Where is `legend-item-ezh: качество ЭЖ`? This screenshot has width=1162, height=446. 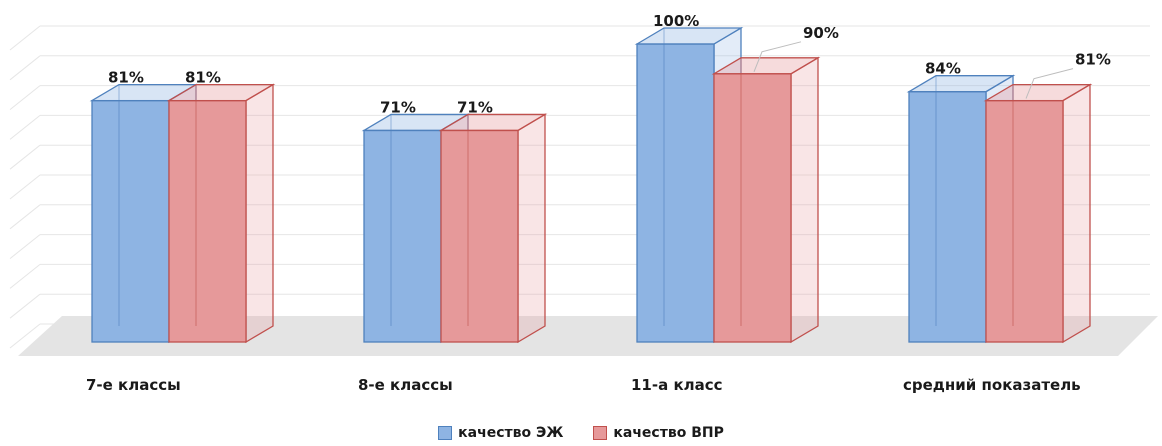
legend-item-ezh: качество ЭЖ is located at coordinates (500, 433).